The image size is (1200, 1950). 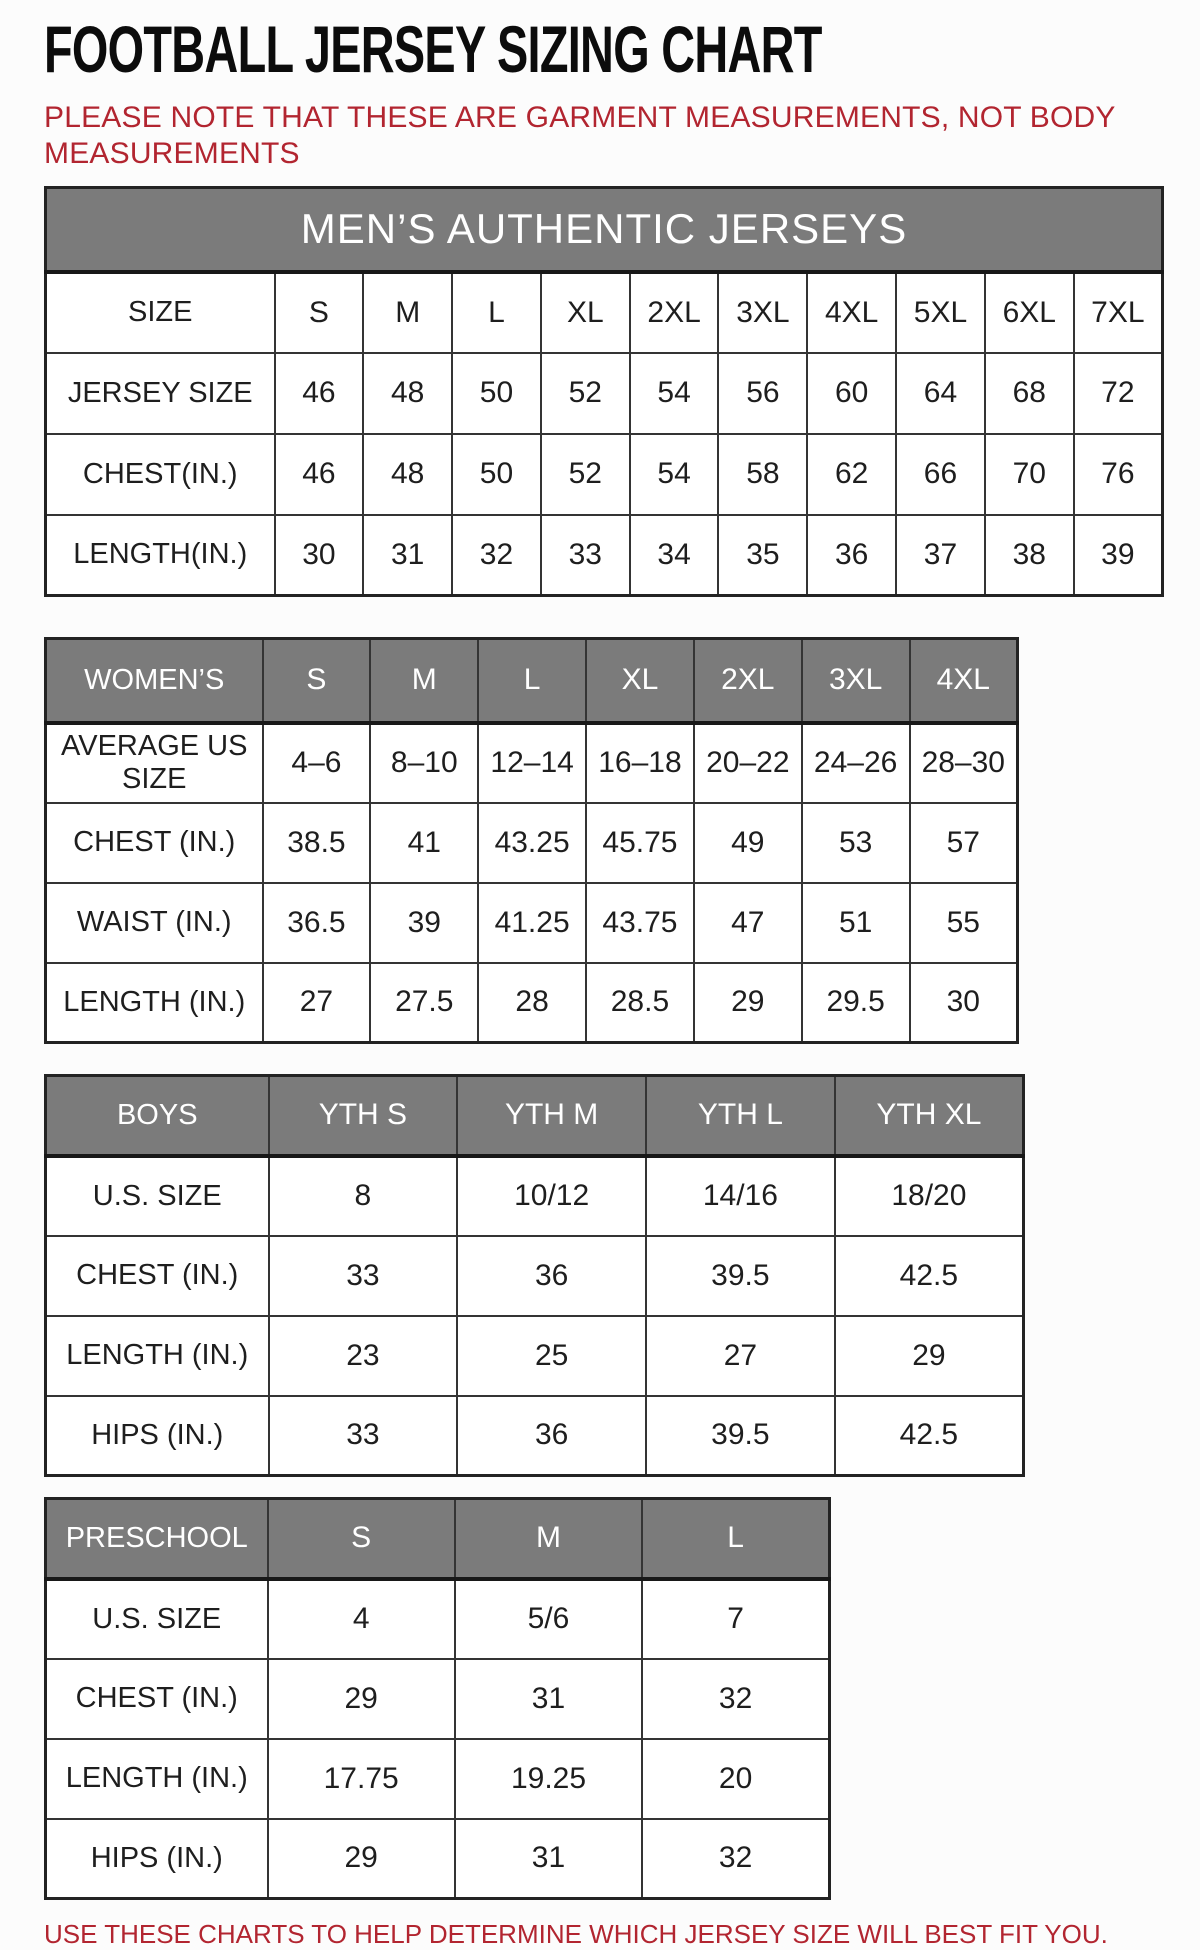 What do you see at coordinates (316, 922) in the screenshot?
I see `size-value: 36.5` at bounding box center [316, 922].